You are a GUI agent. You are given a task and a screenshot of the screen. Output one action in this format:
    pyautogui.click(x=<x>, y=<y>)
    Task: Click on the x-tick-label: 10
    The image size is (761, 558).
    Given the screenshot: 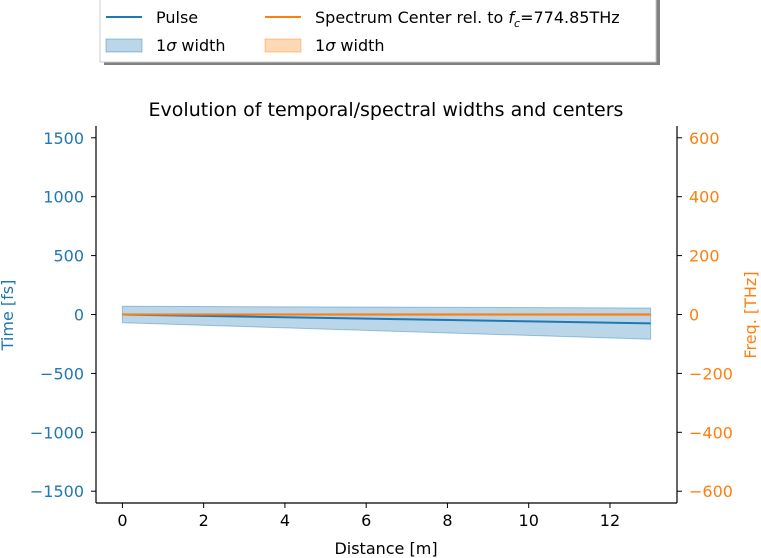 What is the action you would take?
    pyautogui.click(x=529, y=520)
    